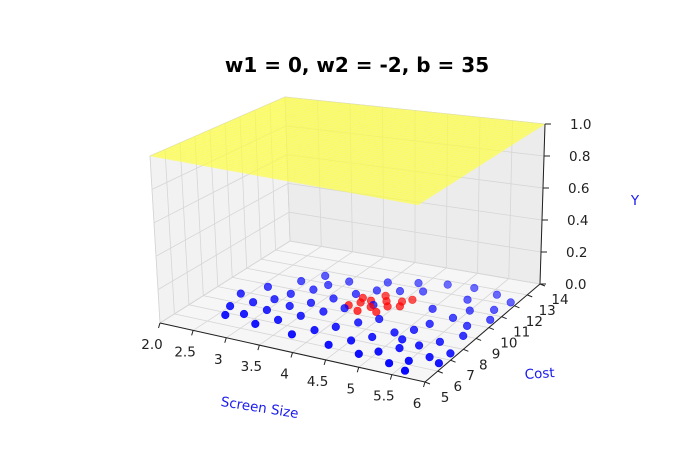  I want to click on x-axis-label: Screen Size, so click(260, 408).